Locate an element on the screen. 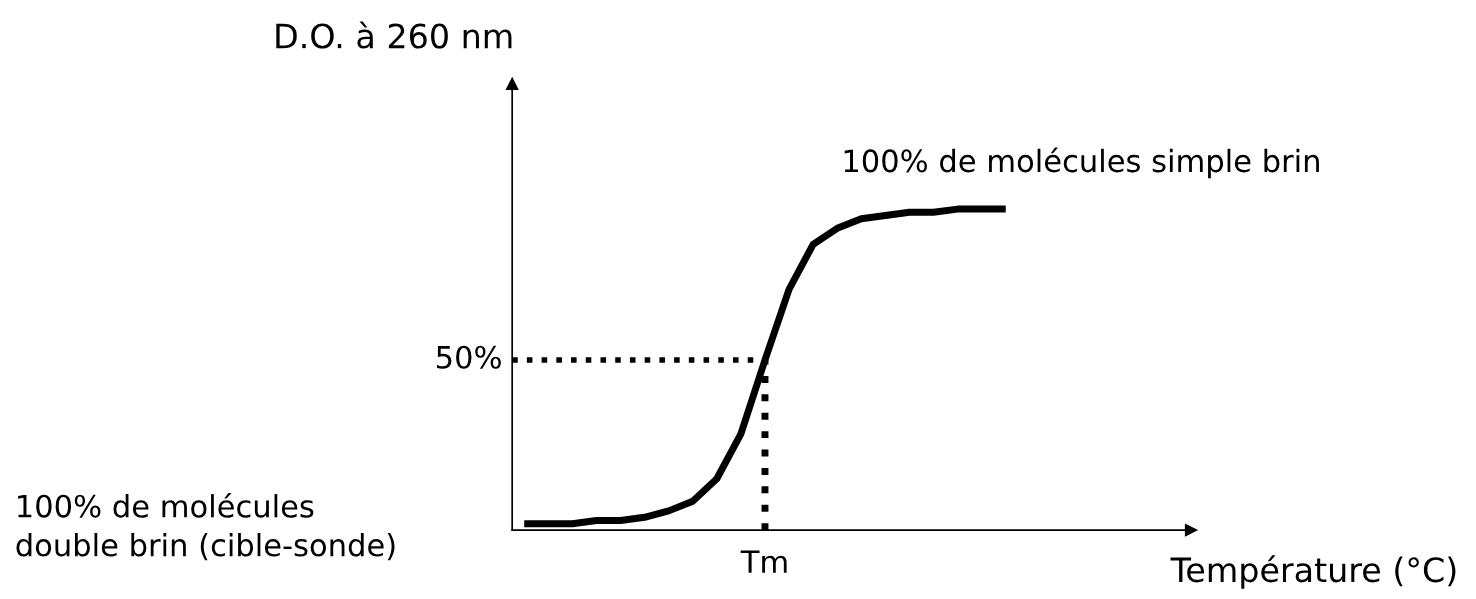 This screenshot has width=1476, height=599. x-axis-title: Température (°C) is located at coordinates (1313, 572).